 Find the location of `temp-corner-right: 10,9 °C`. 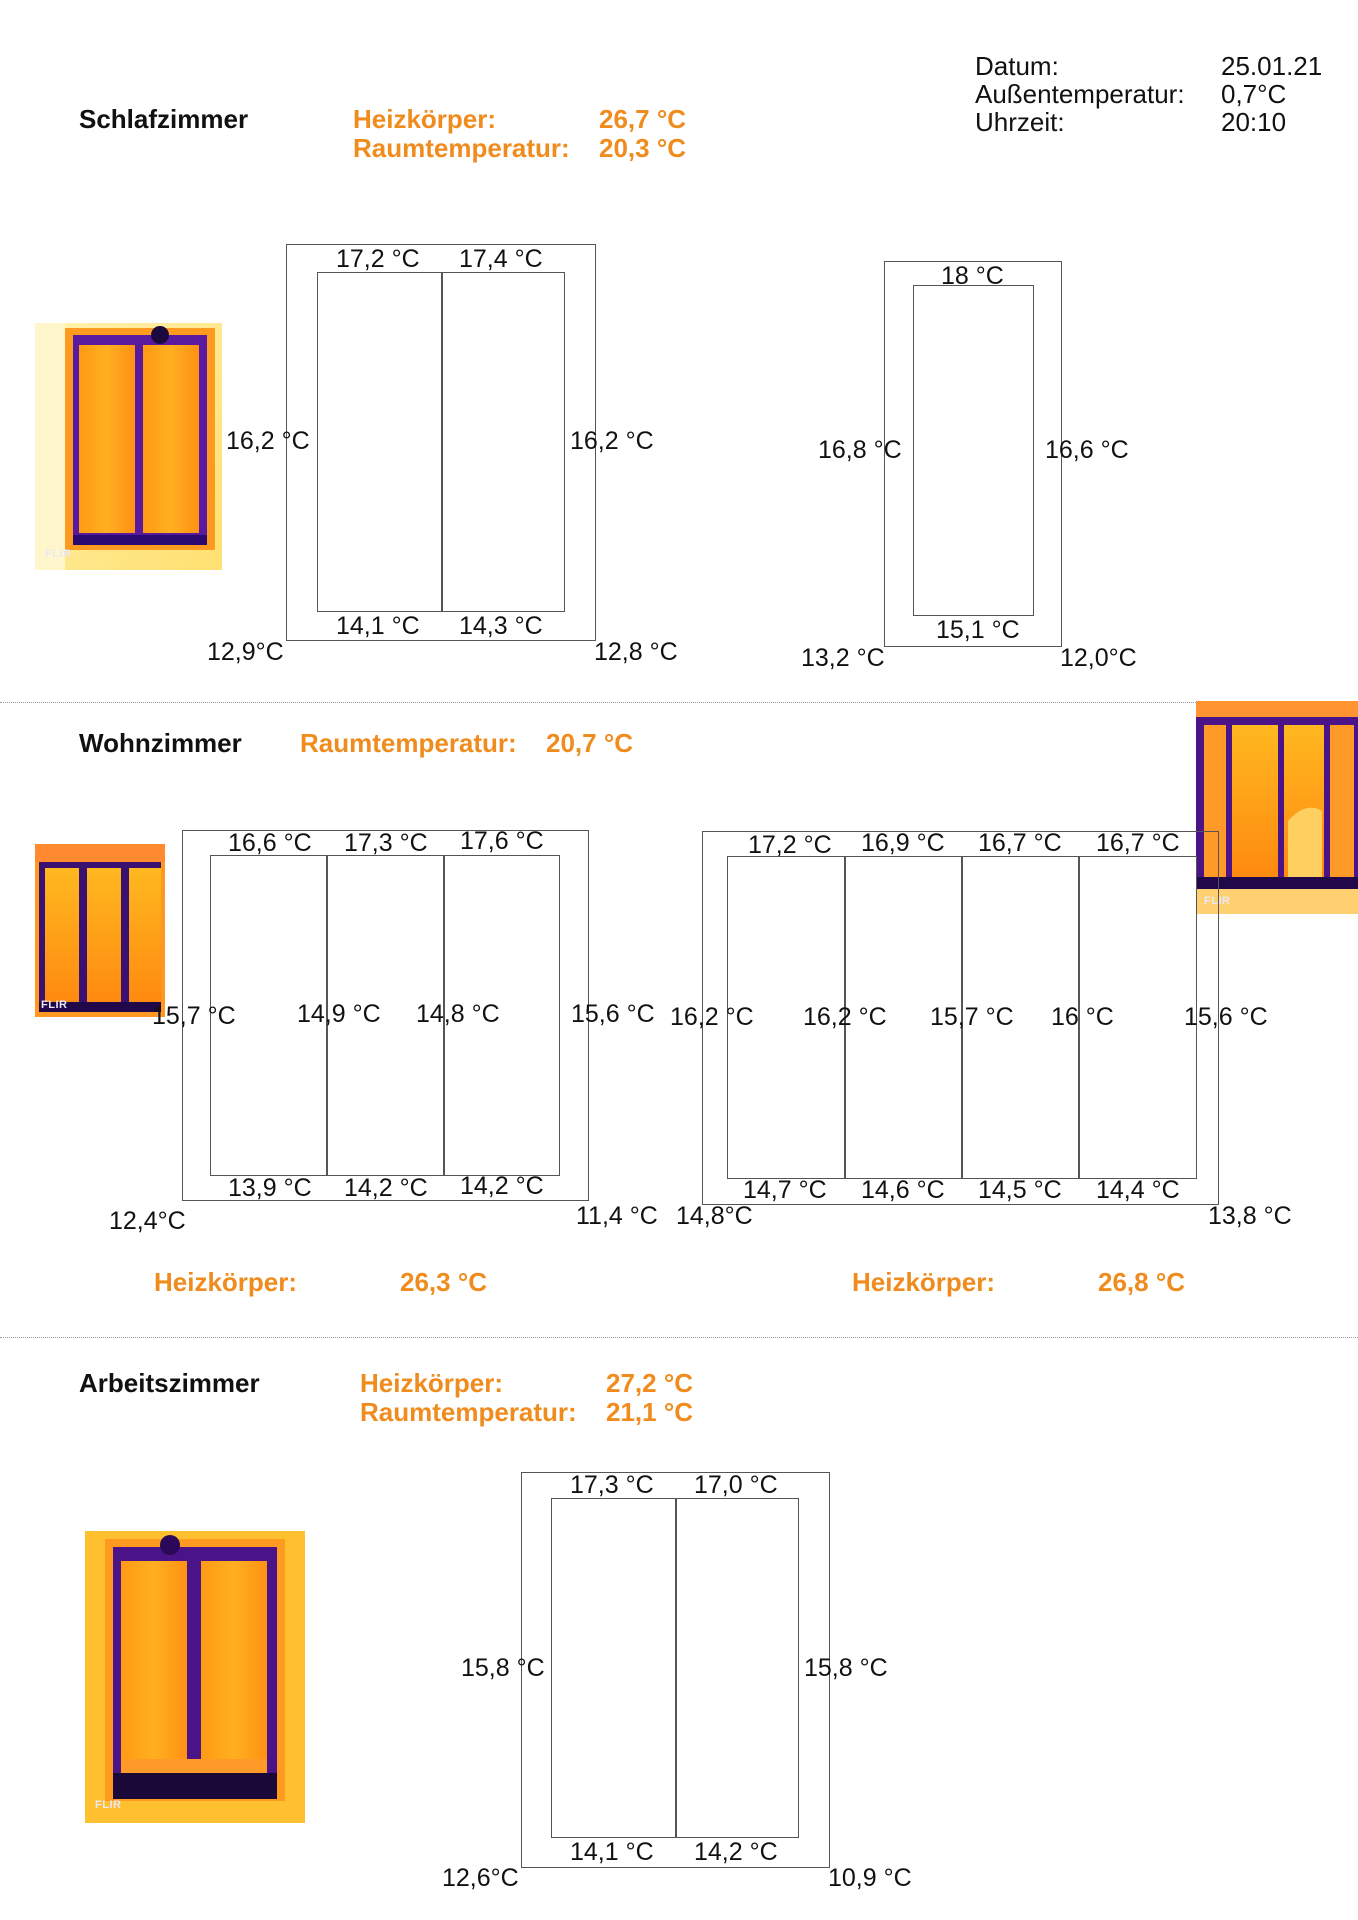

temp-corner-right: 10,9 °C is located at coordinates (870, 1878).